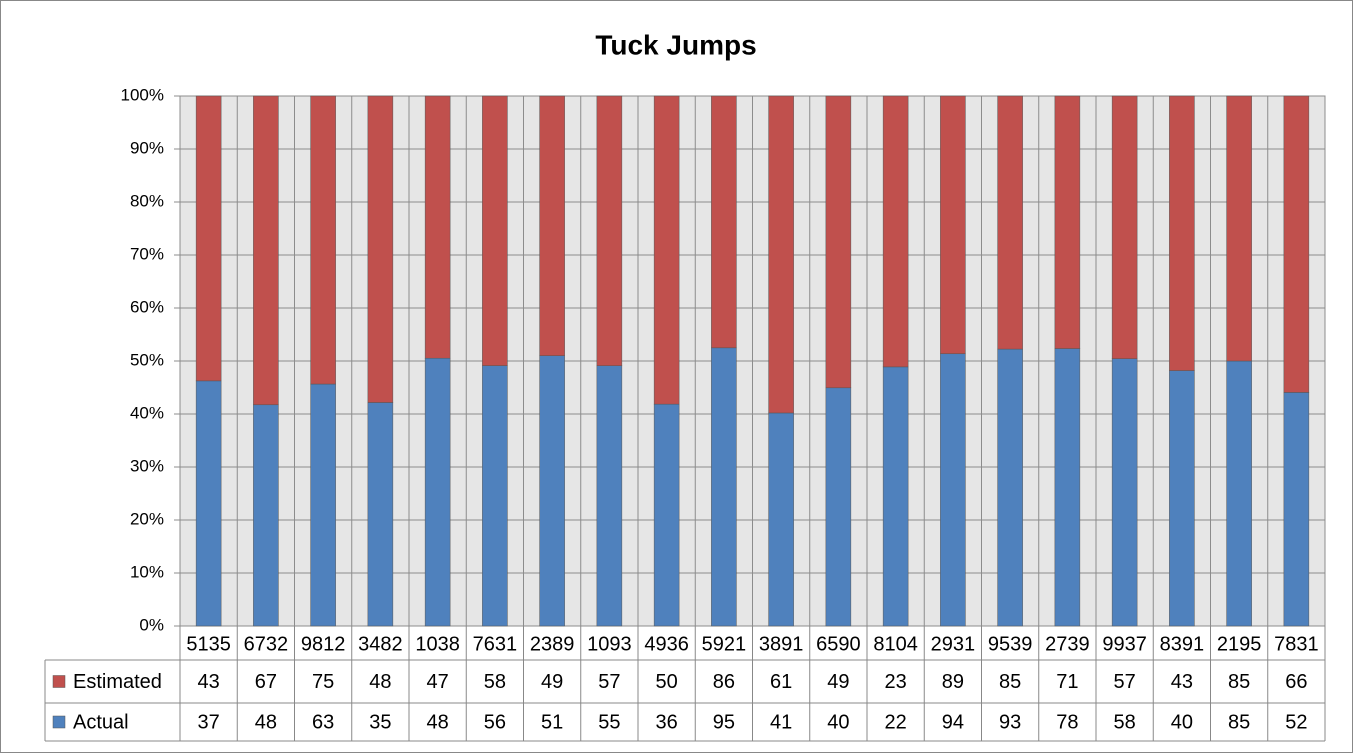  Describe the element at coordinates (266, 644) in the screenshot. I see `x-tick-label: 6732` at that location.